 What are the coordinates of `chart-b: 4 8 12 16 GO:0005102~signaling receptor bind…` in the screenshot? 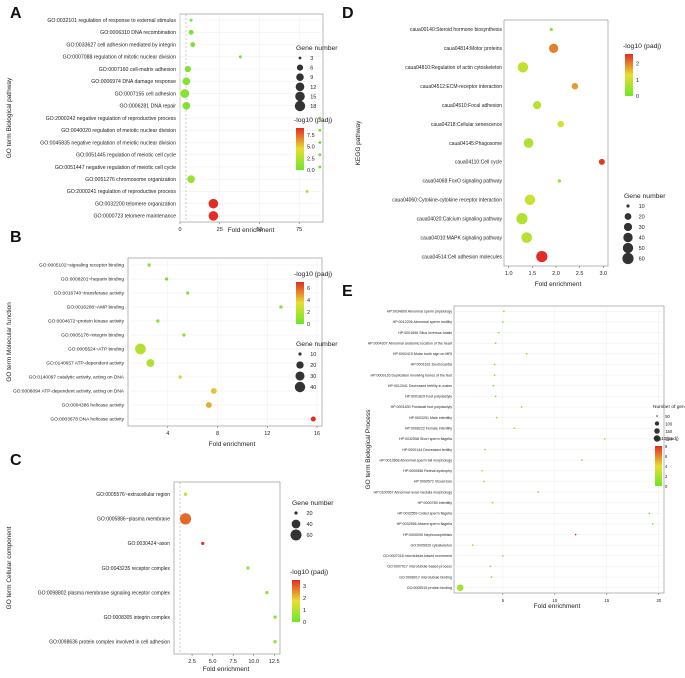 It's located at (172, 352).